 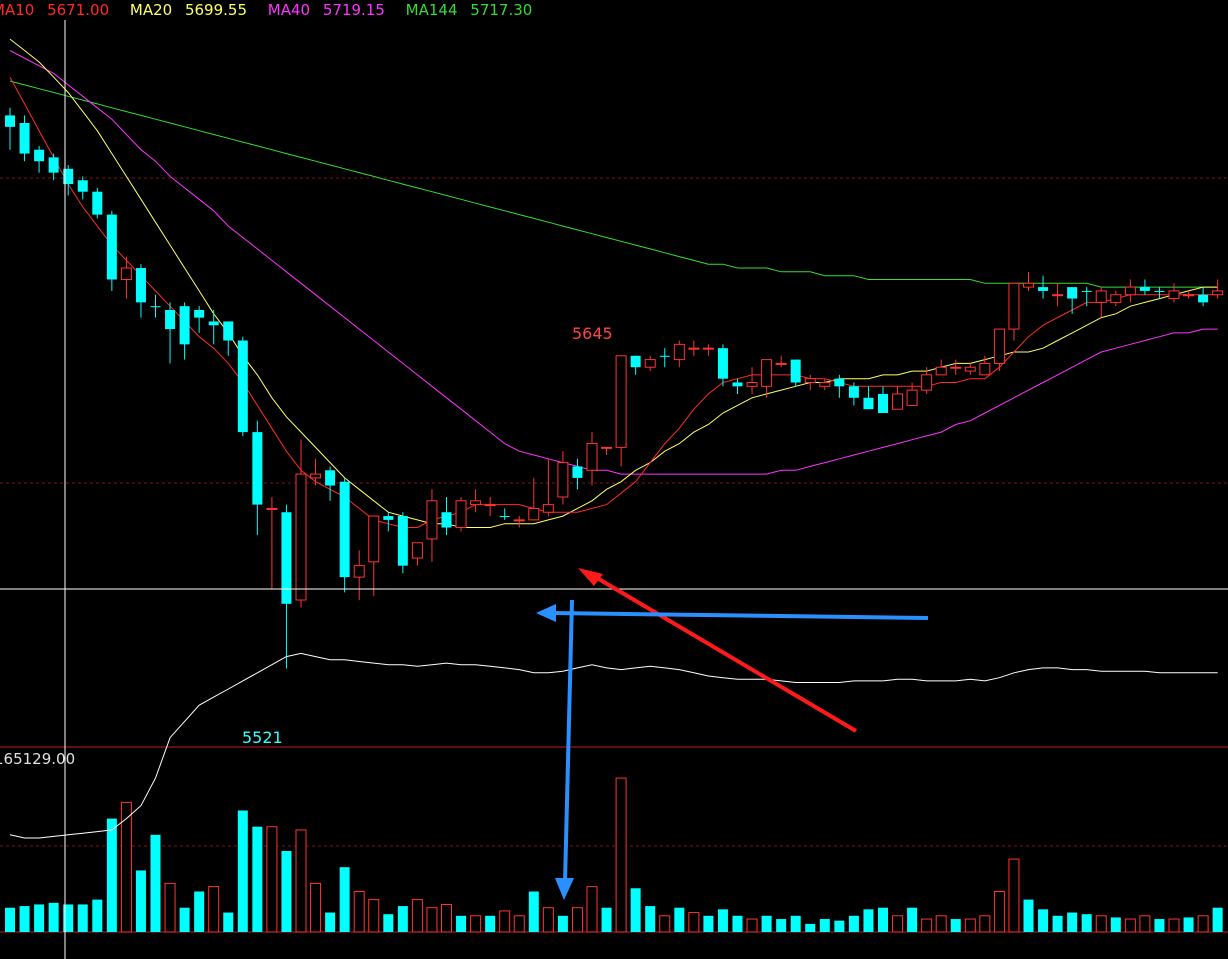 I want to click on blue-vertical-arrow-shaft, so click(x=568, y=741).